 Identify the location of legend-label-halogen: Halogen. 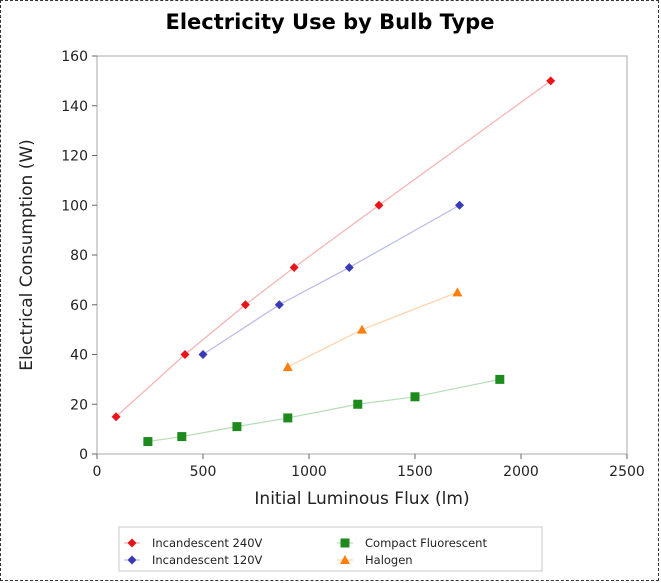
(389, 560).